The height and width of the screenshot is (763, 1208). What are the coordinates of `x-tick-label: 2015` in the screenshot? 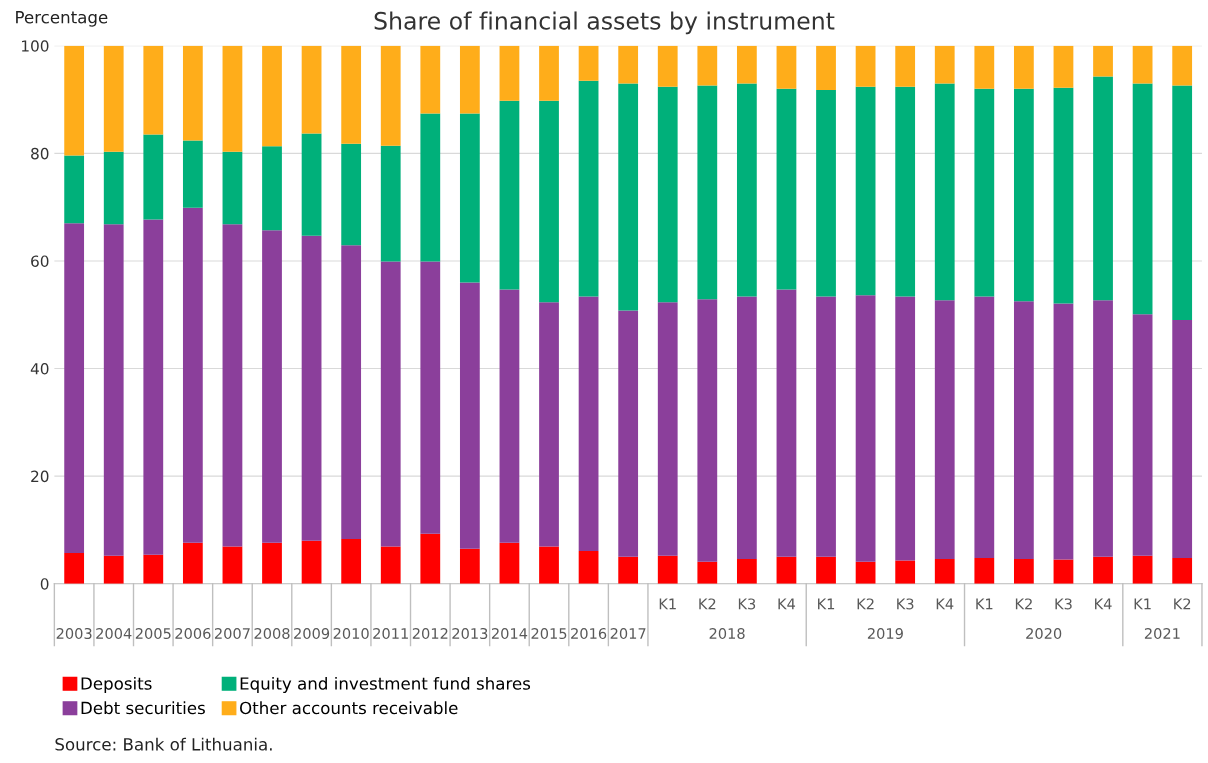 It's located at (549, 634).